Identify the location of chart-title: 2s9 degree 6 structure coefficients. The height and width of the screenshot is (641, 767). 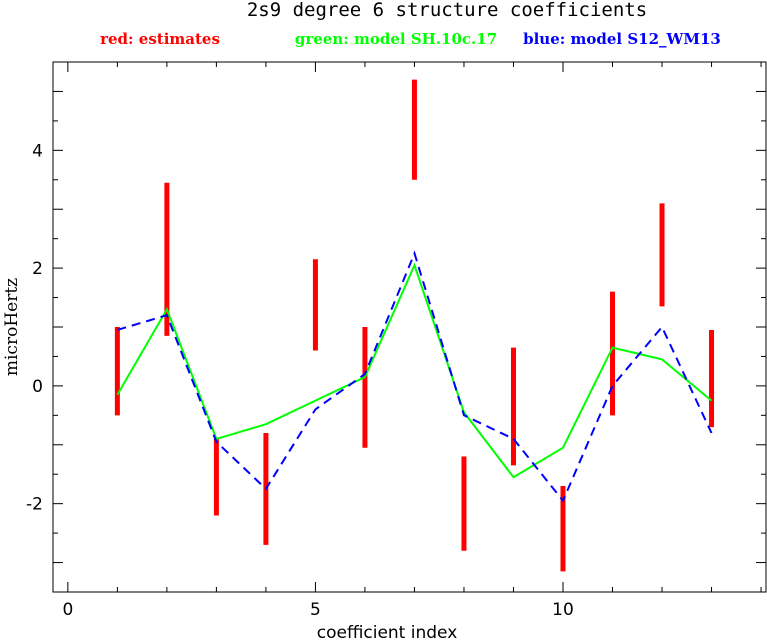
(447, 10).